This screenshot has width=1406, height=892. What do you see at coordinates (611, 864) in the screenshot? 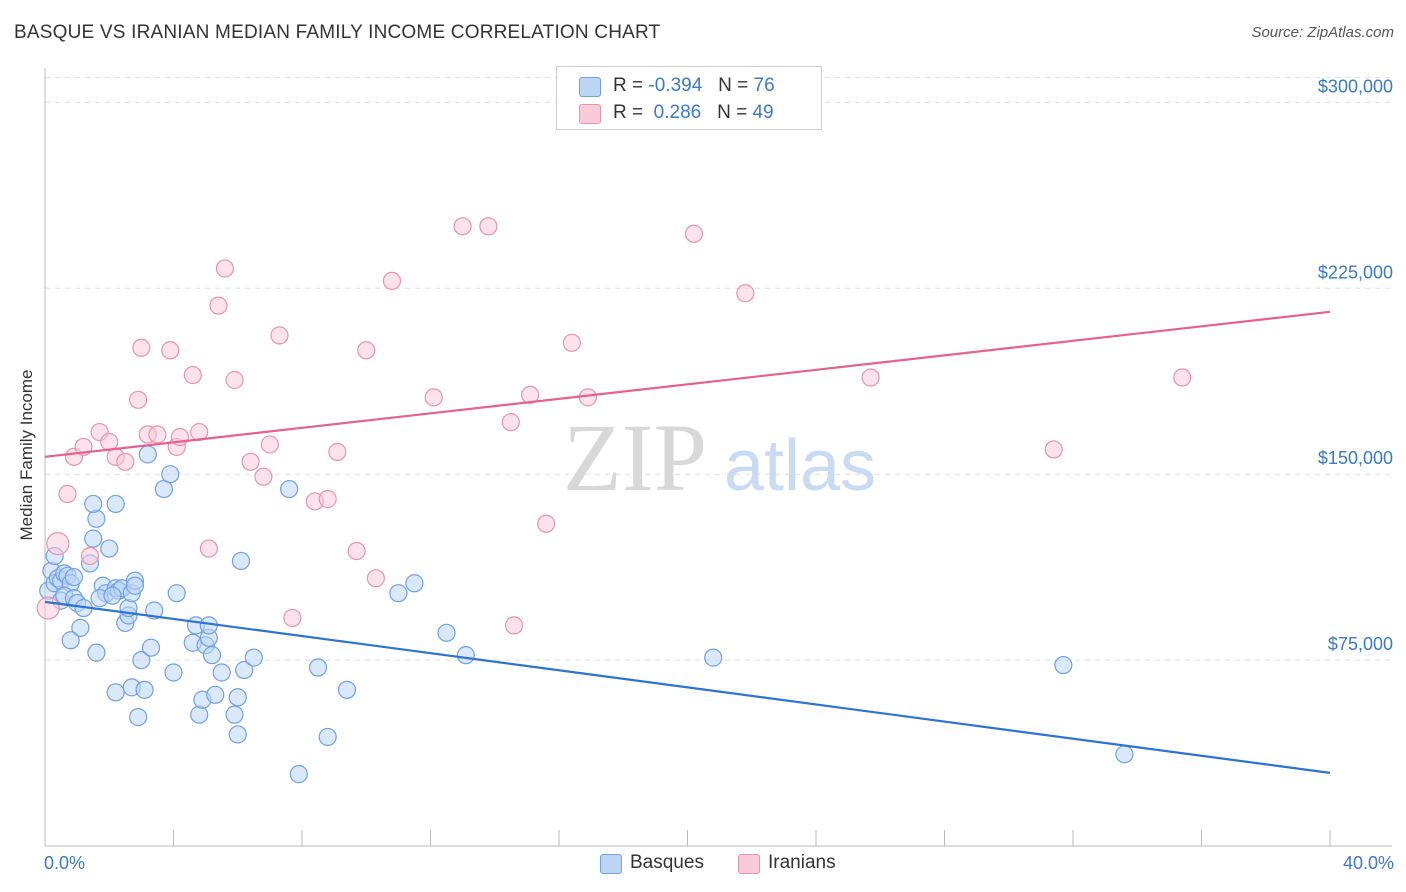
I see `bottom-basques-swatch` at bounding box center [611, 864].